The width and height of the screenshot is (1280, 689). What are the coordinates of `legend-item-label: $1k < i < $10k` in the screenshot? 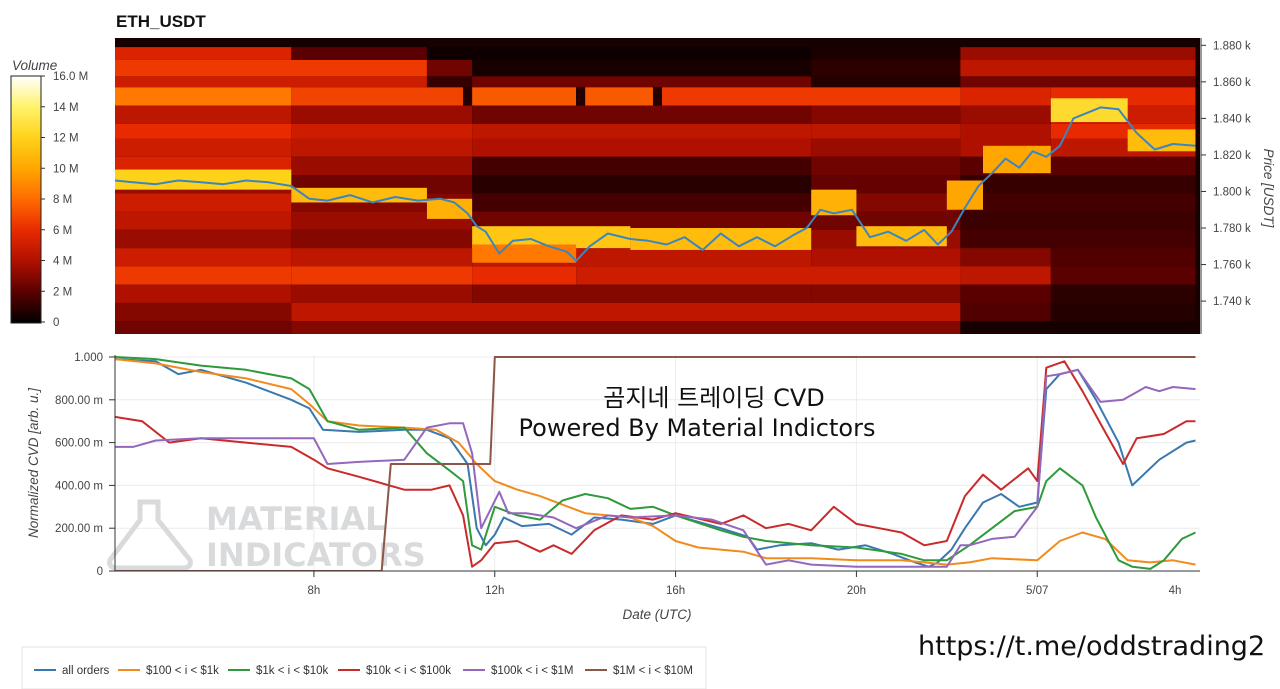 It's located at (292, 671).